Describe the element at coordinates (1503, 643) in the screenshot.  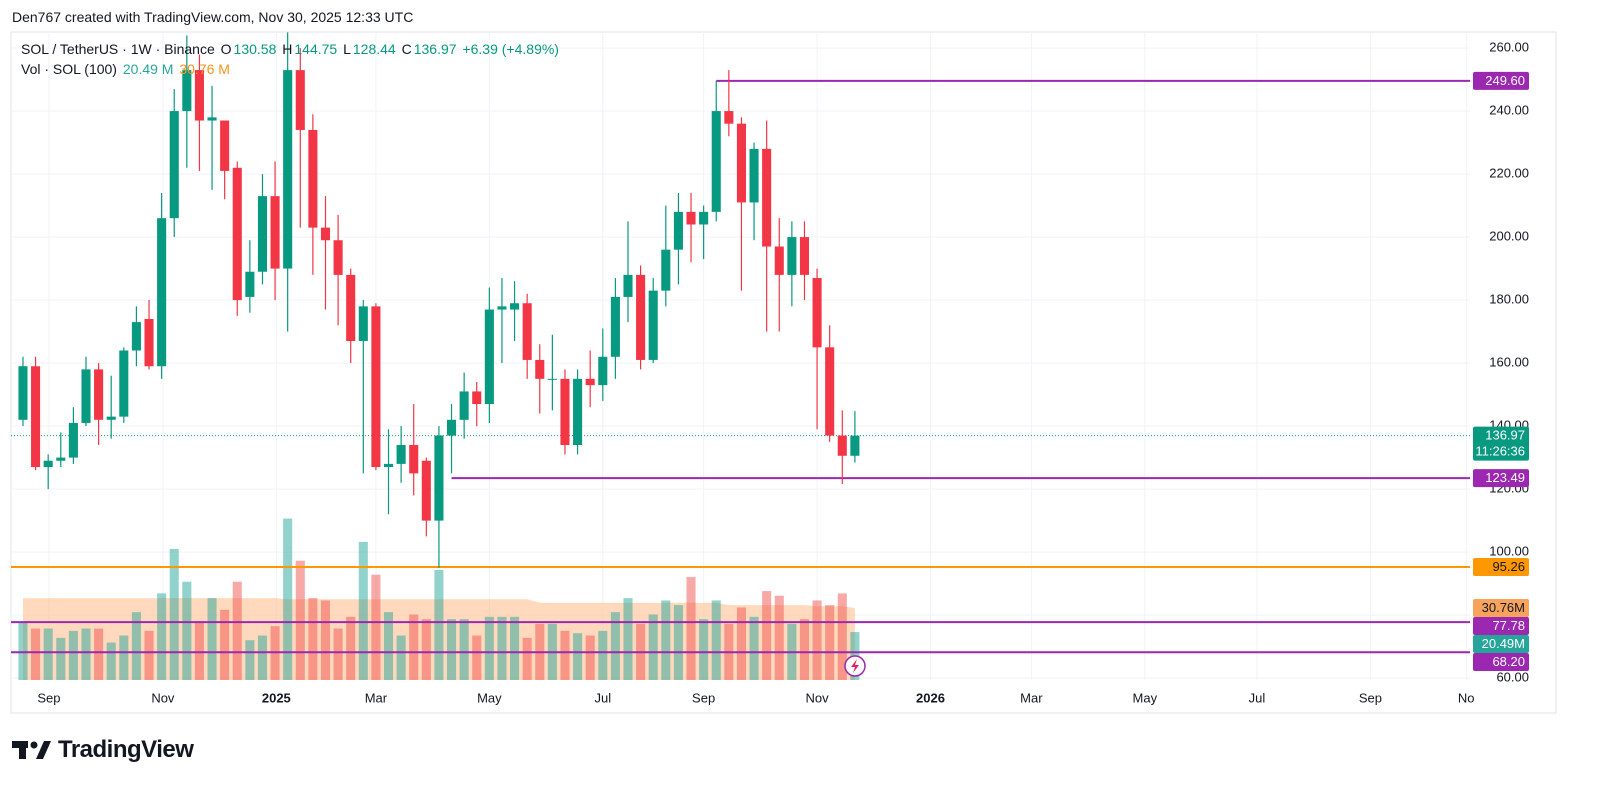
I see `price-tag-label: 20.49M` at that location.